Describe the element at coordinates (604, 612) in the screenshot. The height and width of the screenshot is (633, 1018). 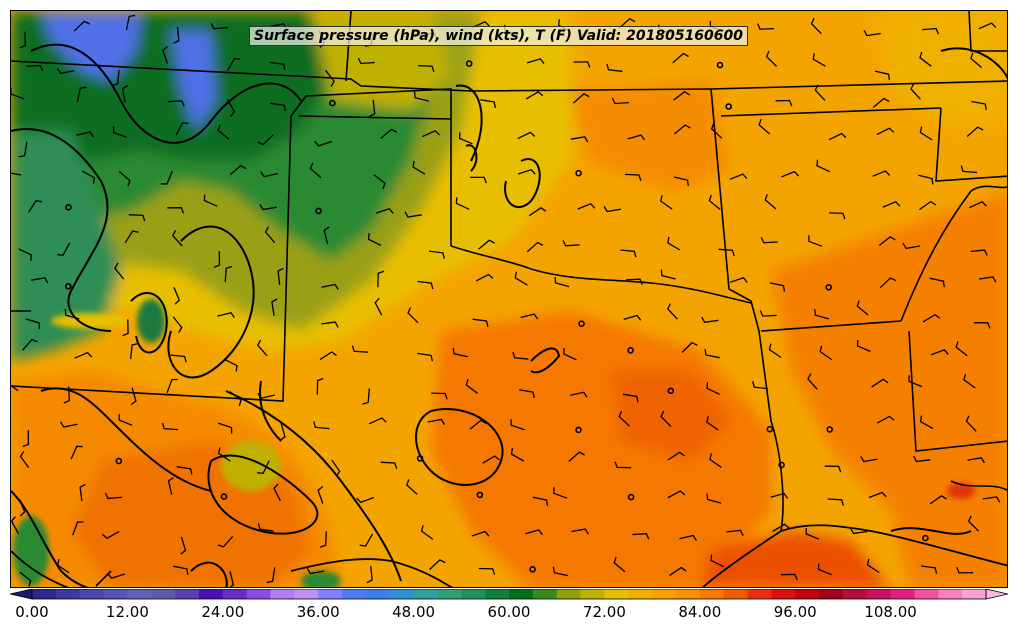
I see `colorbar-tick-label: 72.00` at that location.